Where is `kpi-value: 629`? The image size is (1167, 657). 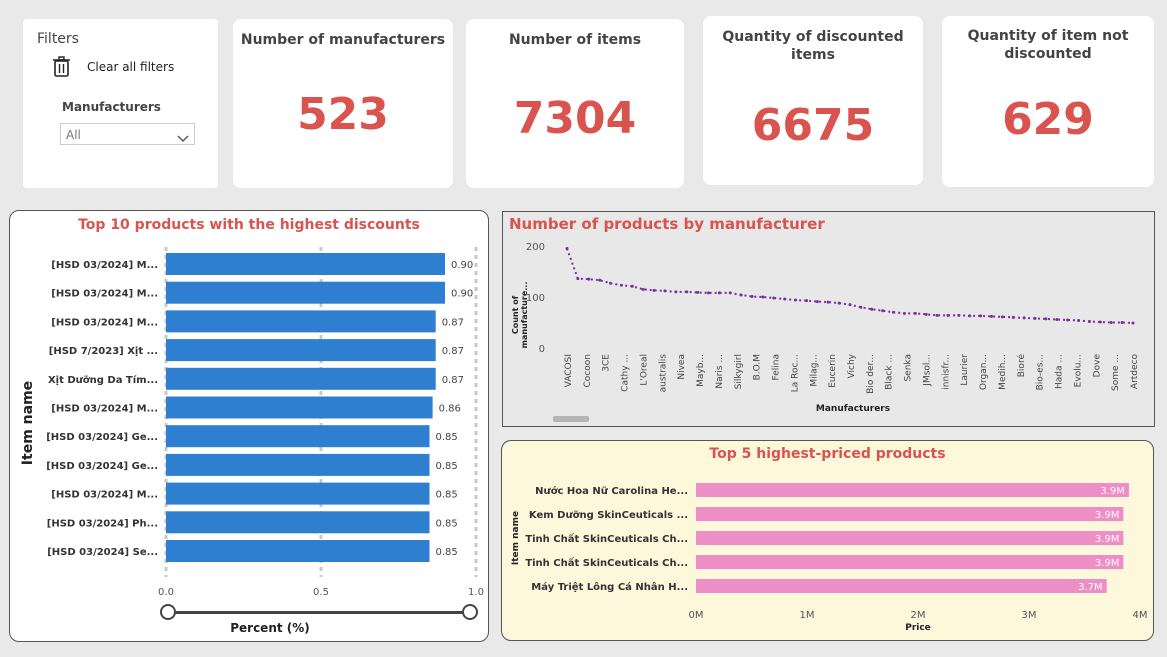
kpi-value: 629 is located at coordinates (1048, 119).